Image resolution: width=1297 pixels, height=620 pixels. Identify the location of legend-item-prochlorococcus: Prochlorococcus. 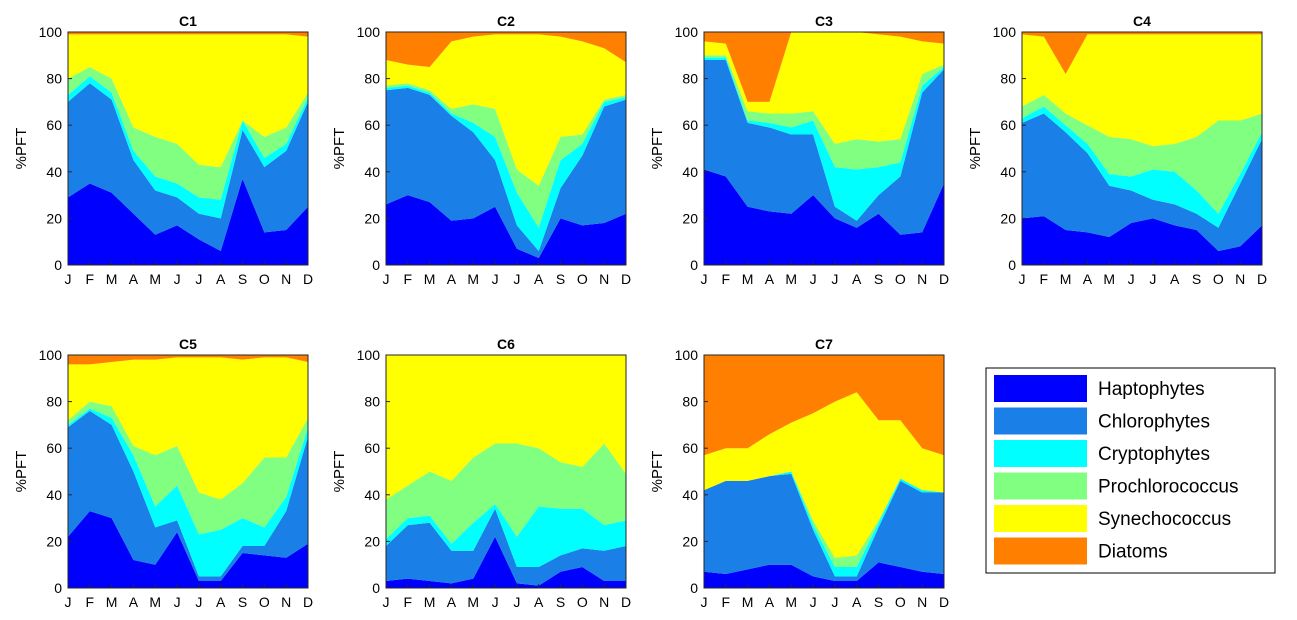
(1116, 486).